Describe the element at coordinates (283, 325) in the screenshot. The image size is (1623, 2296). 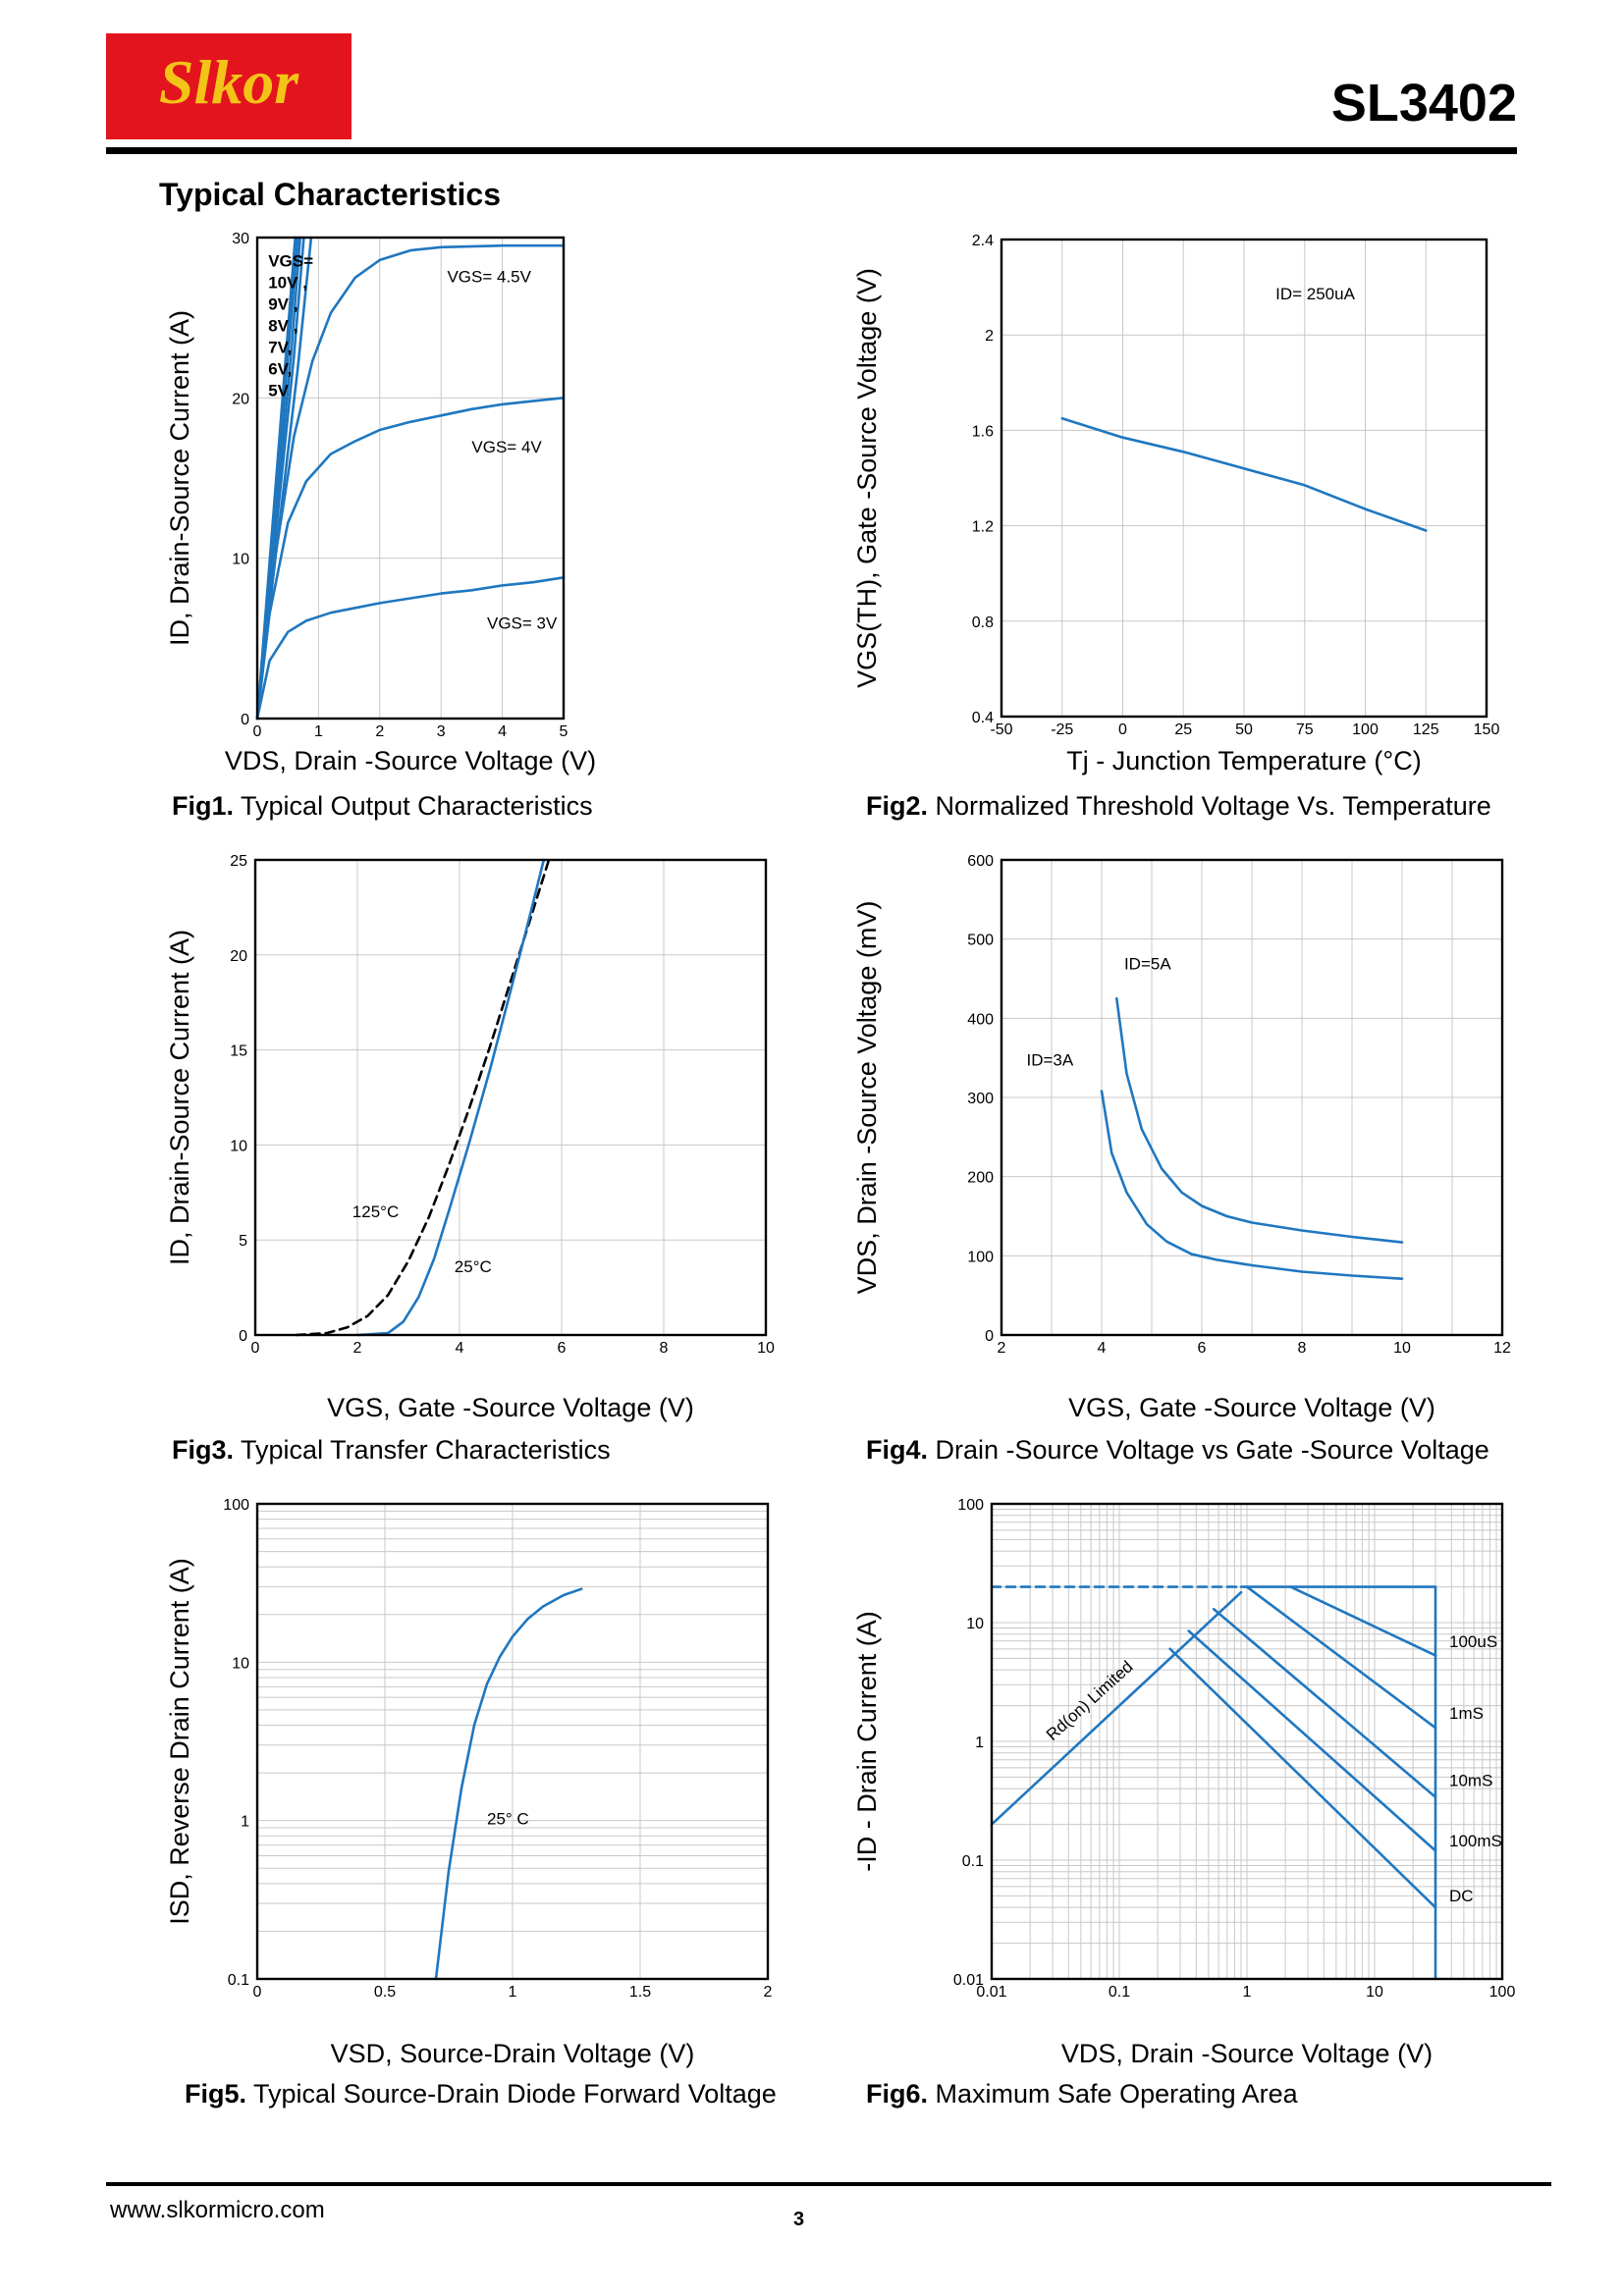
I see `data-annotation: 8V ,` at that location.